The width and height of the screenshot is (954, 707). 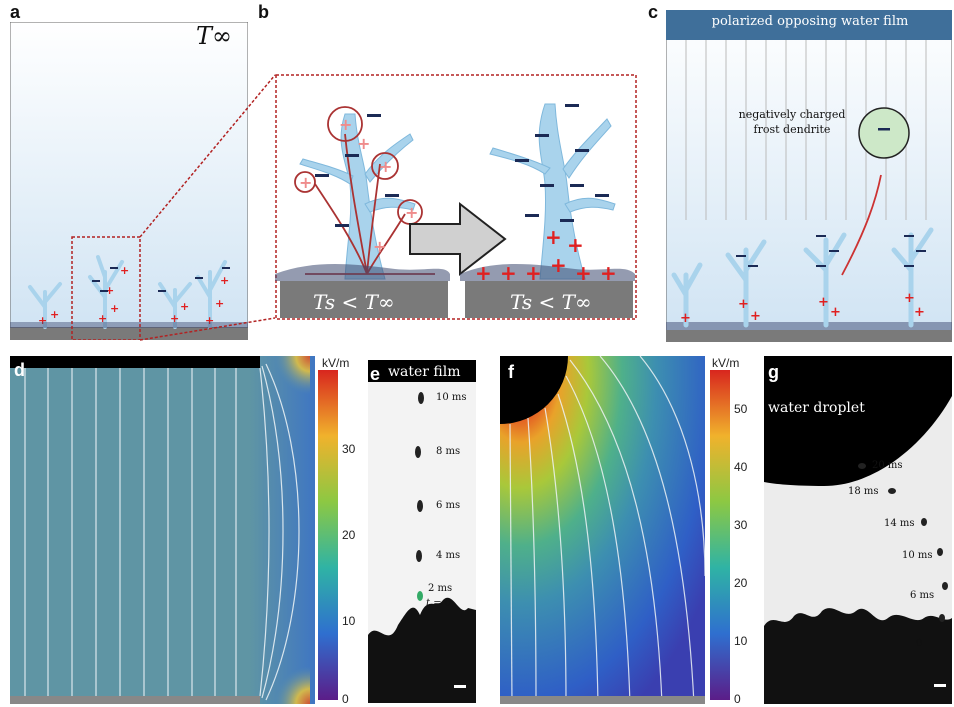 I want to click on panel-b-scene: +++ +++ + ++ + + +, so click(x=456, y=197).